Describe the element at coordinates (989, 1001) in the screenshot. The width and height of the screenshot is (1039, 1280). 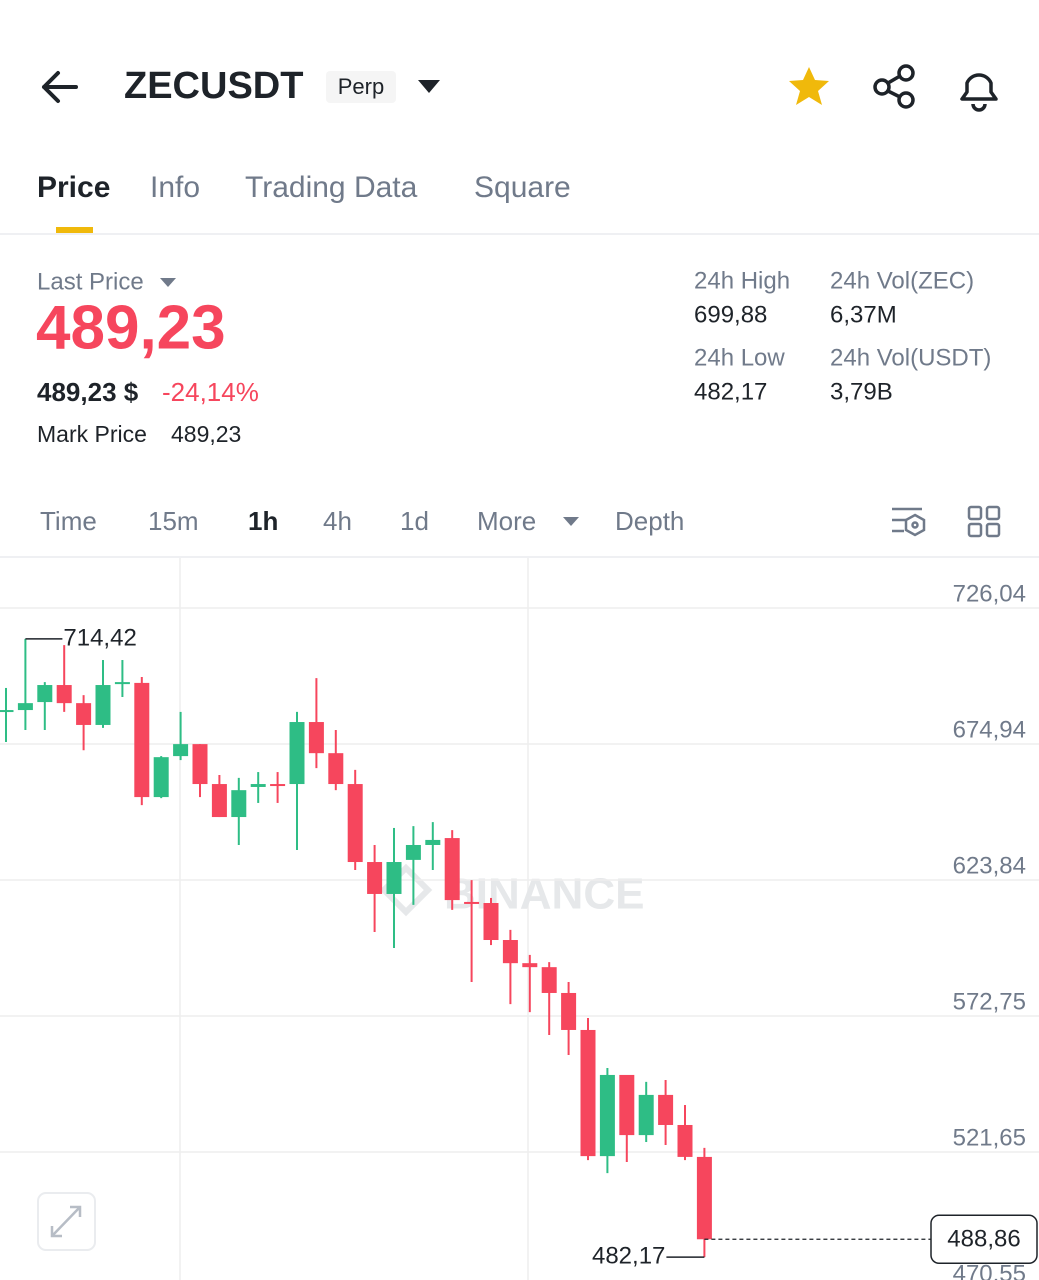
I see `y-tick-label: 572,75` at that location.